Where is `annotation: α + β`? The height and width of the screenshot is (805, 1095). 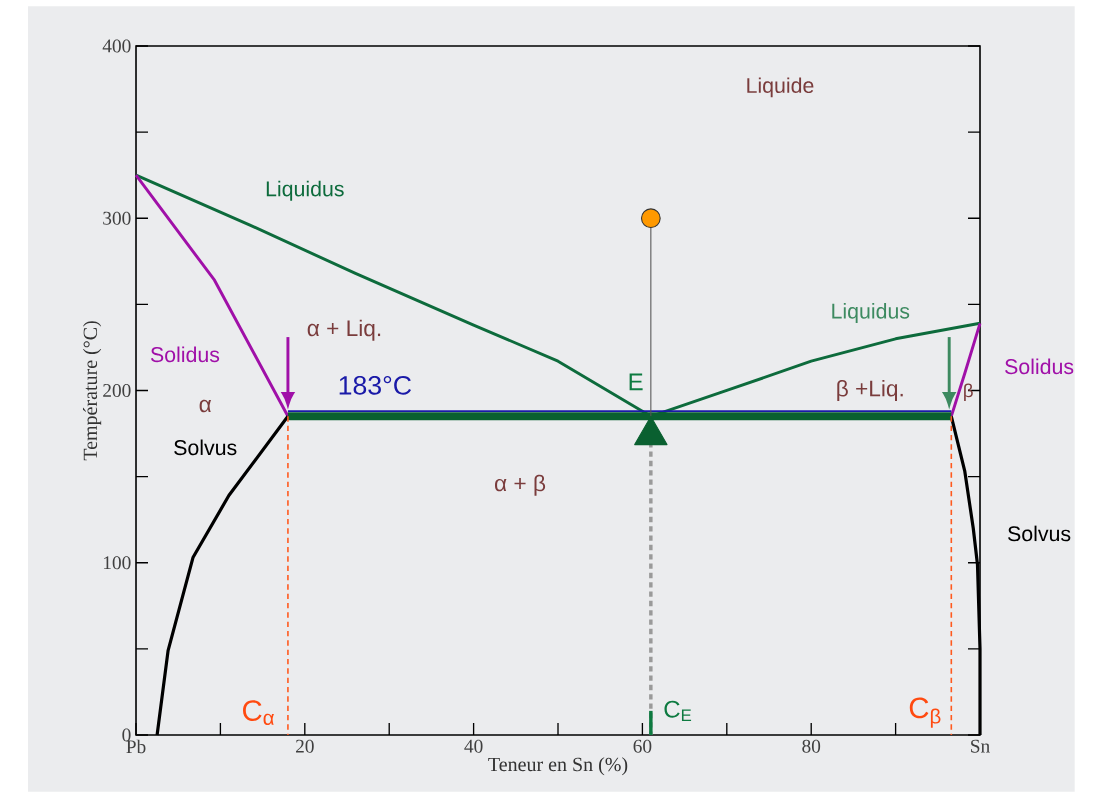
annotation: α + β is located at coordinates (520, 485).